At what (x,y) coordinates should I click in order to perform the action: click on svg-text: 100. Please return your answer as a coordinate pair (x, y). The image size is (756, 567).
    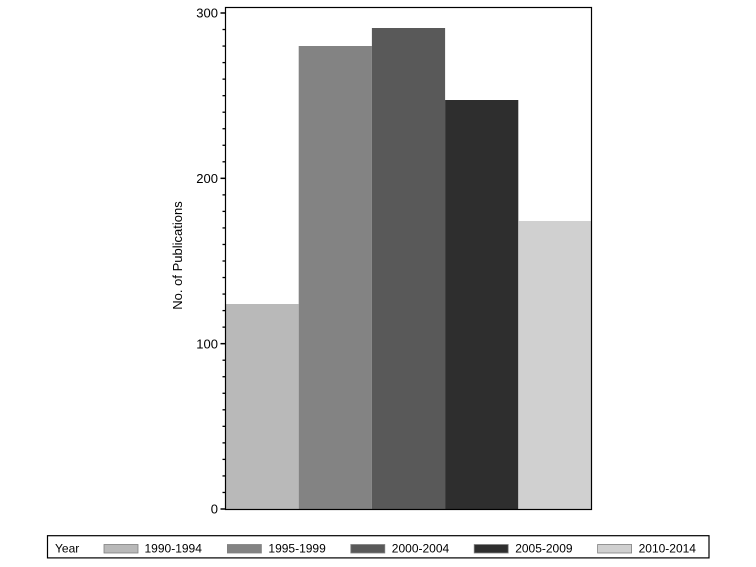
    Looking at the image, I should click on (207, 343).